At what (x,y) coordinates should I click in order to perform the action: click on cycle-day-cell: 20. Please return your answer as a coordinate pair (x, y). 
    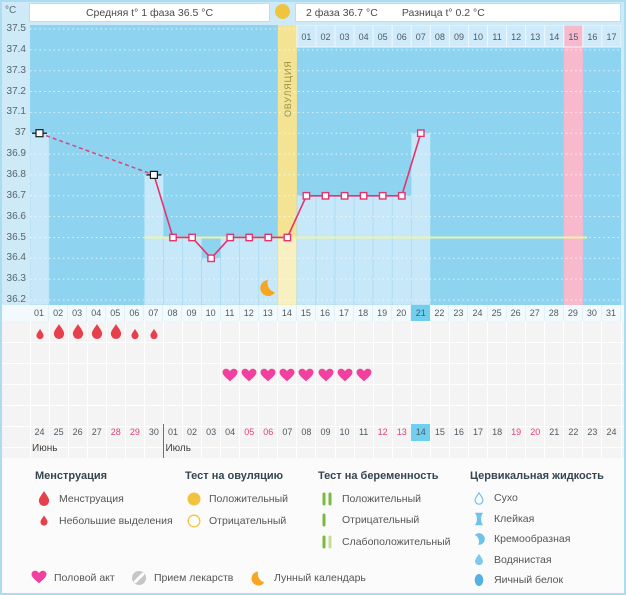
    Looking at the image, I should click on (402, 313).